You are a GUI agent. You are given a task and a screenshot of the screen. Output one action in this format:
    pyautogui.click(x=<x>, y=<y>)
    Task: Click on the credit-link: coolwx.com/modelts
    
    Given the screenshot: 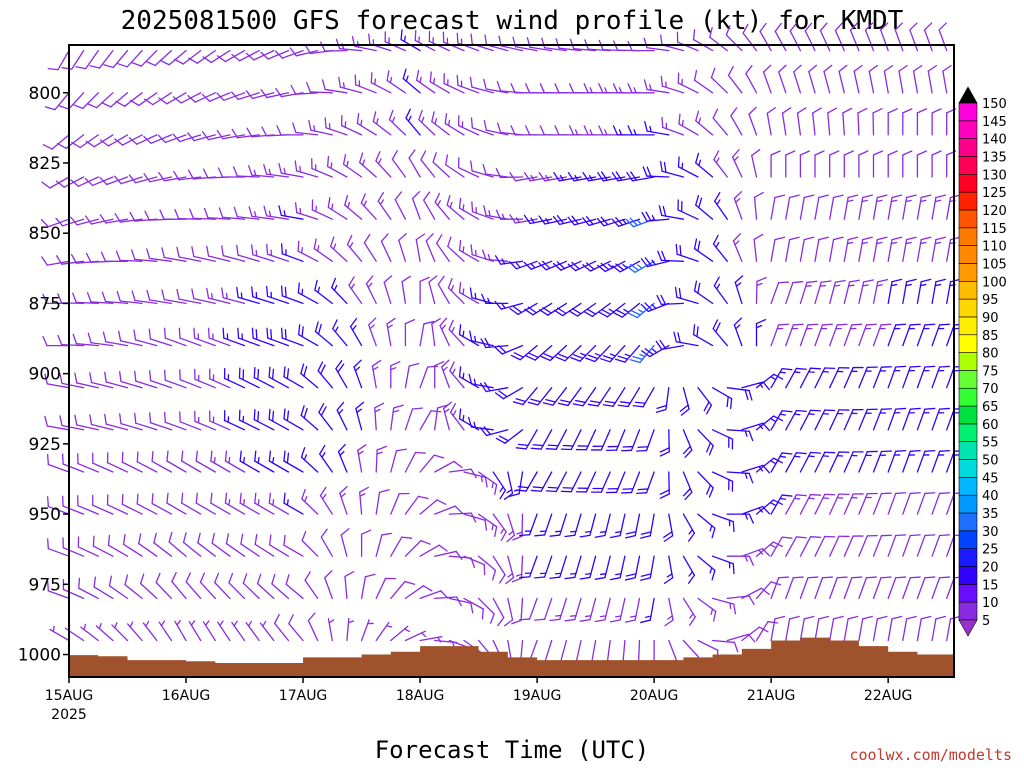 What is the action you would take?
    pyautogui.click(x=930, y=755)
    